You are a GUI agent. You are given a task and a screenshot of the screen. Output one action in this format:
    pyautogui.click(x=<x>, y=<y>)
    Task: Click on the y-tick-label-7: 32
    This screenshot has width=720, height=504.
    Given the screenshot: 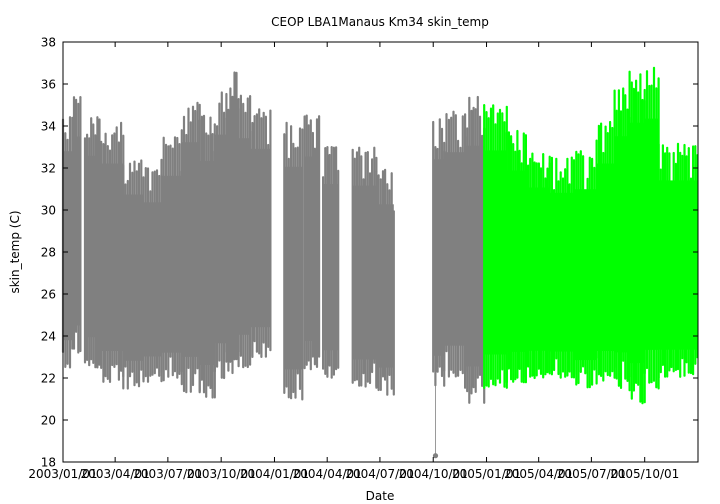 What is the action you would take?
    pyautogui.click(x=48, y=169)
    